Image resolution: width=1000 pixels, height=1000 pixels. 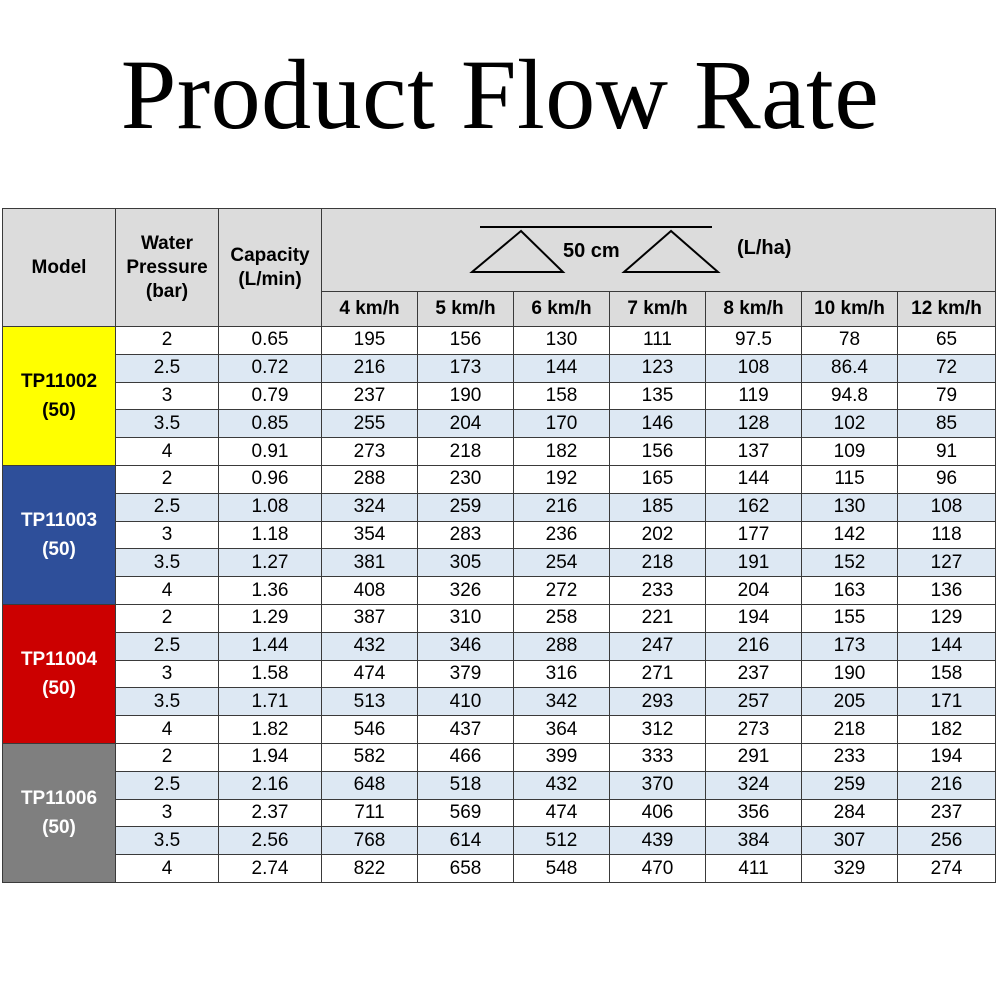 What do you see at coordinates (167, 424) in the screenshot?
I see `pressure-cell: 3.5` at bounding box center [167, 424].